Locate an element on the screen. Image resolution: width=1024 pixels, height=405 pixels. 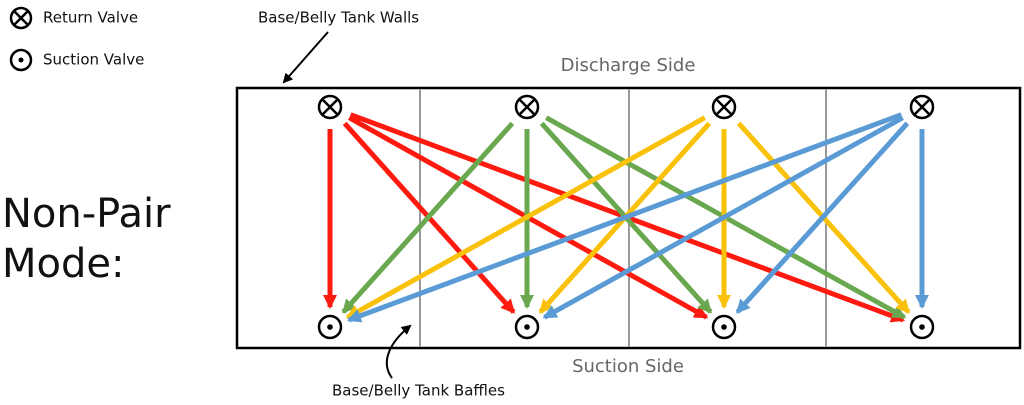
return-valve-icon is located at coordinates (21, 18).